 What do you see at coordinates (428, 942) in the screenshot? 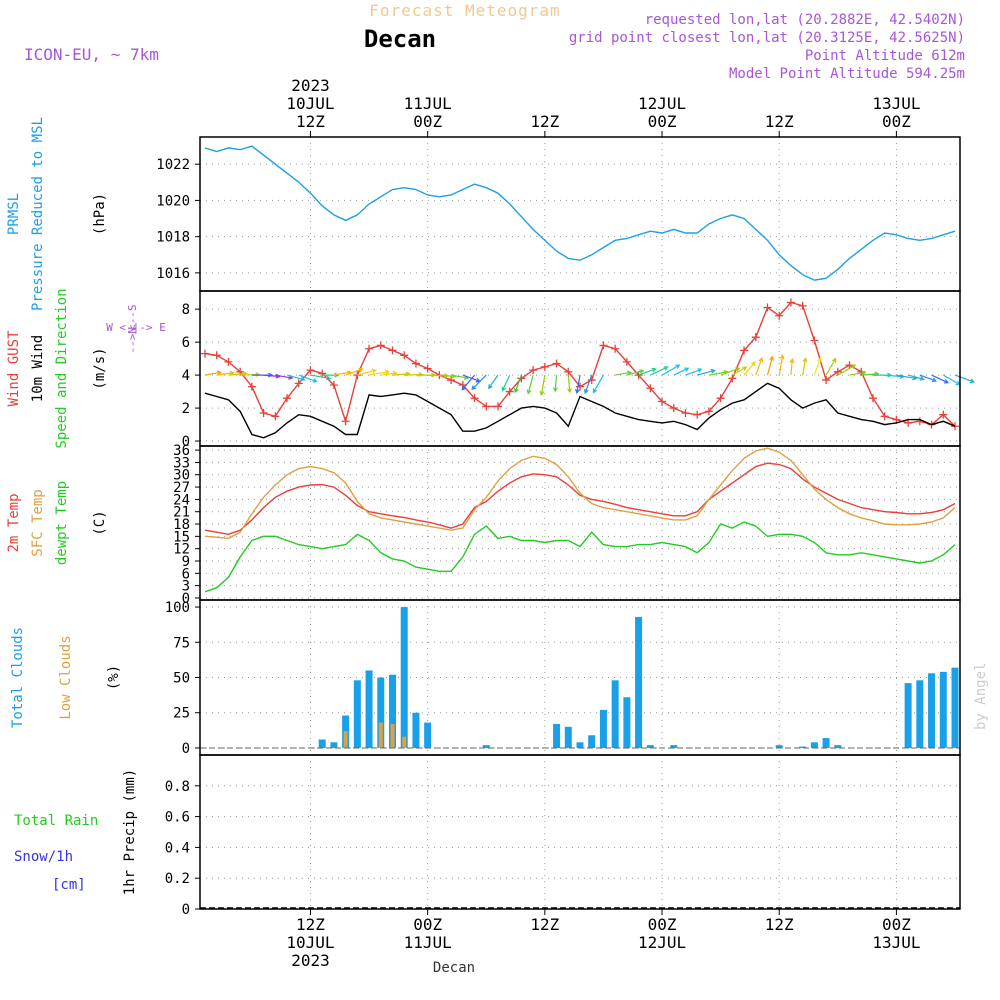
I see `bottom-tick-date: 11JUL` at bounding box center [428, 942].